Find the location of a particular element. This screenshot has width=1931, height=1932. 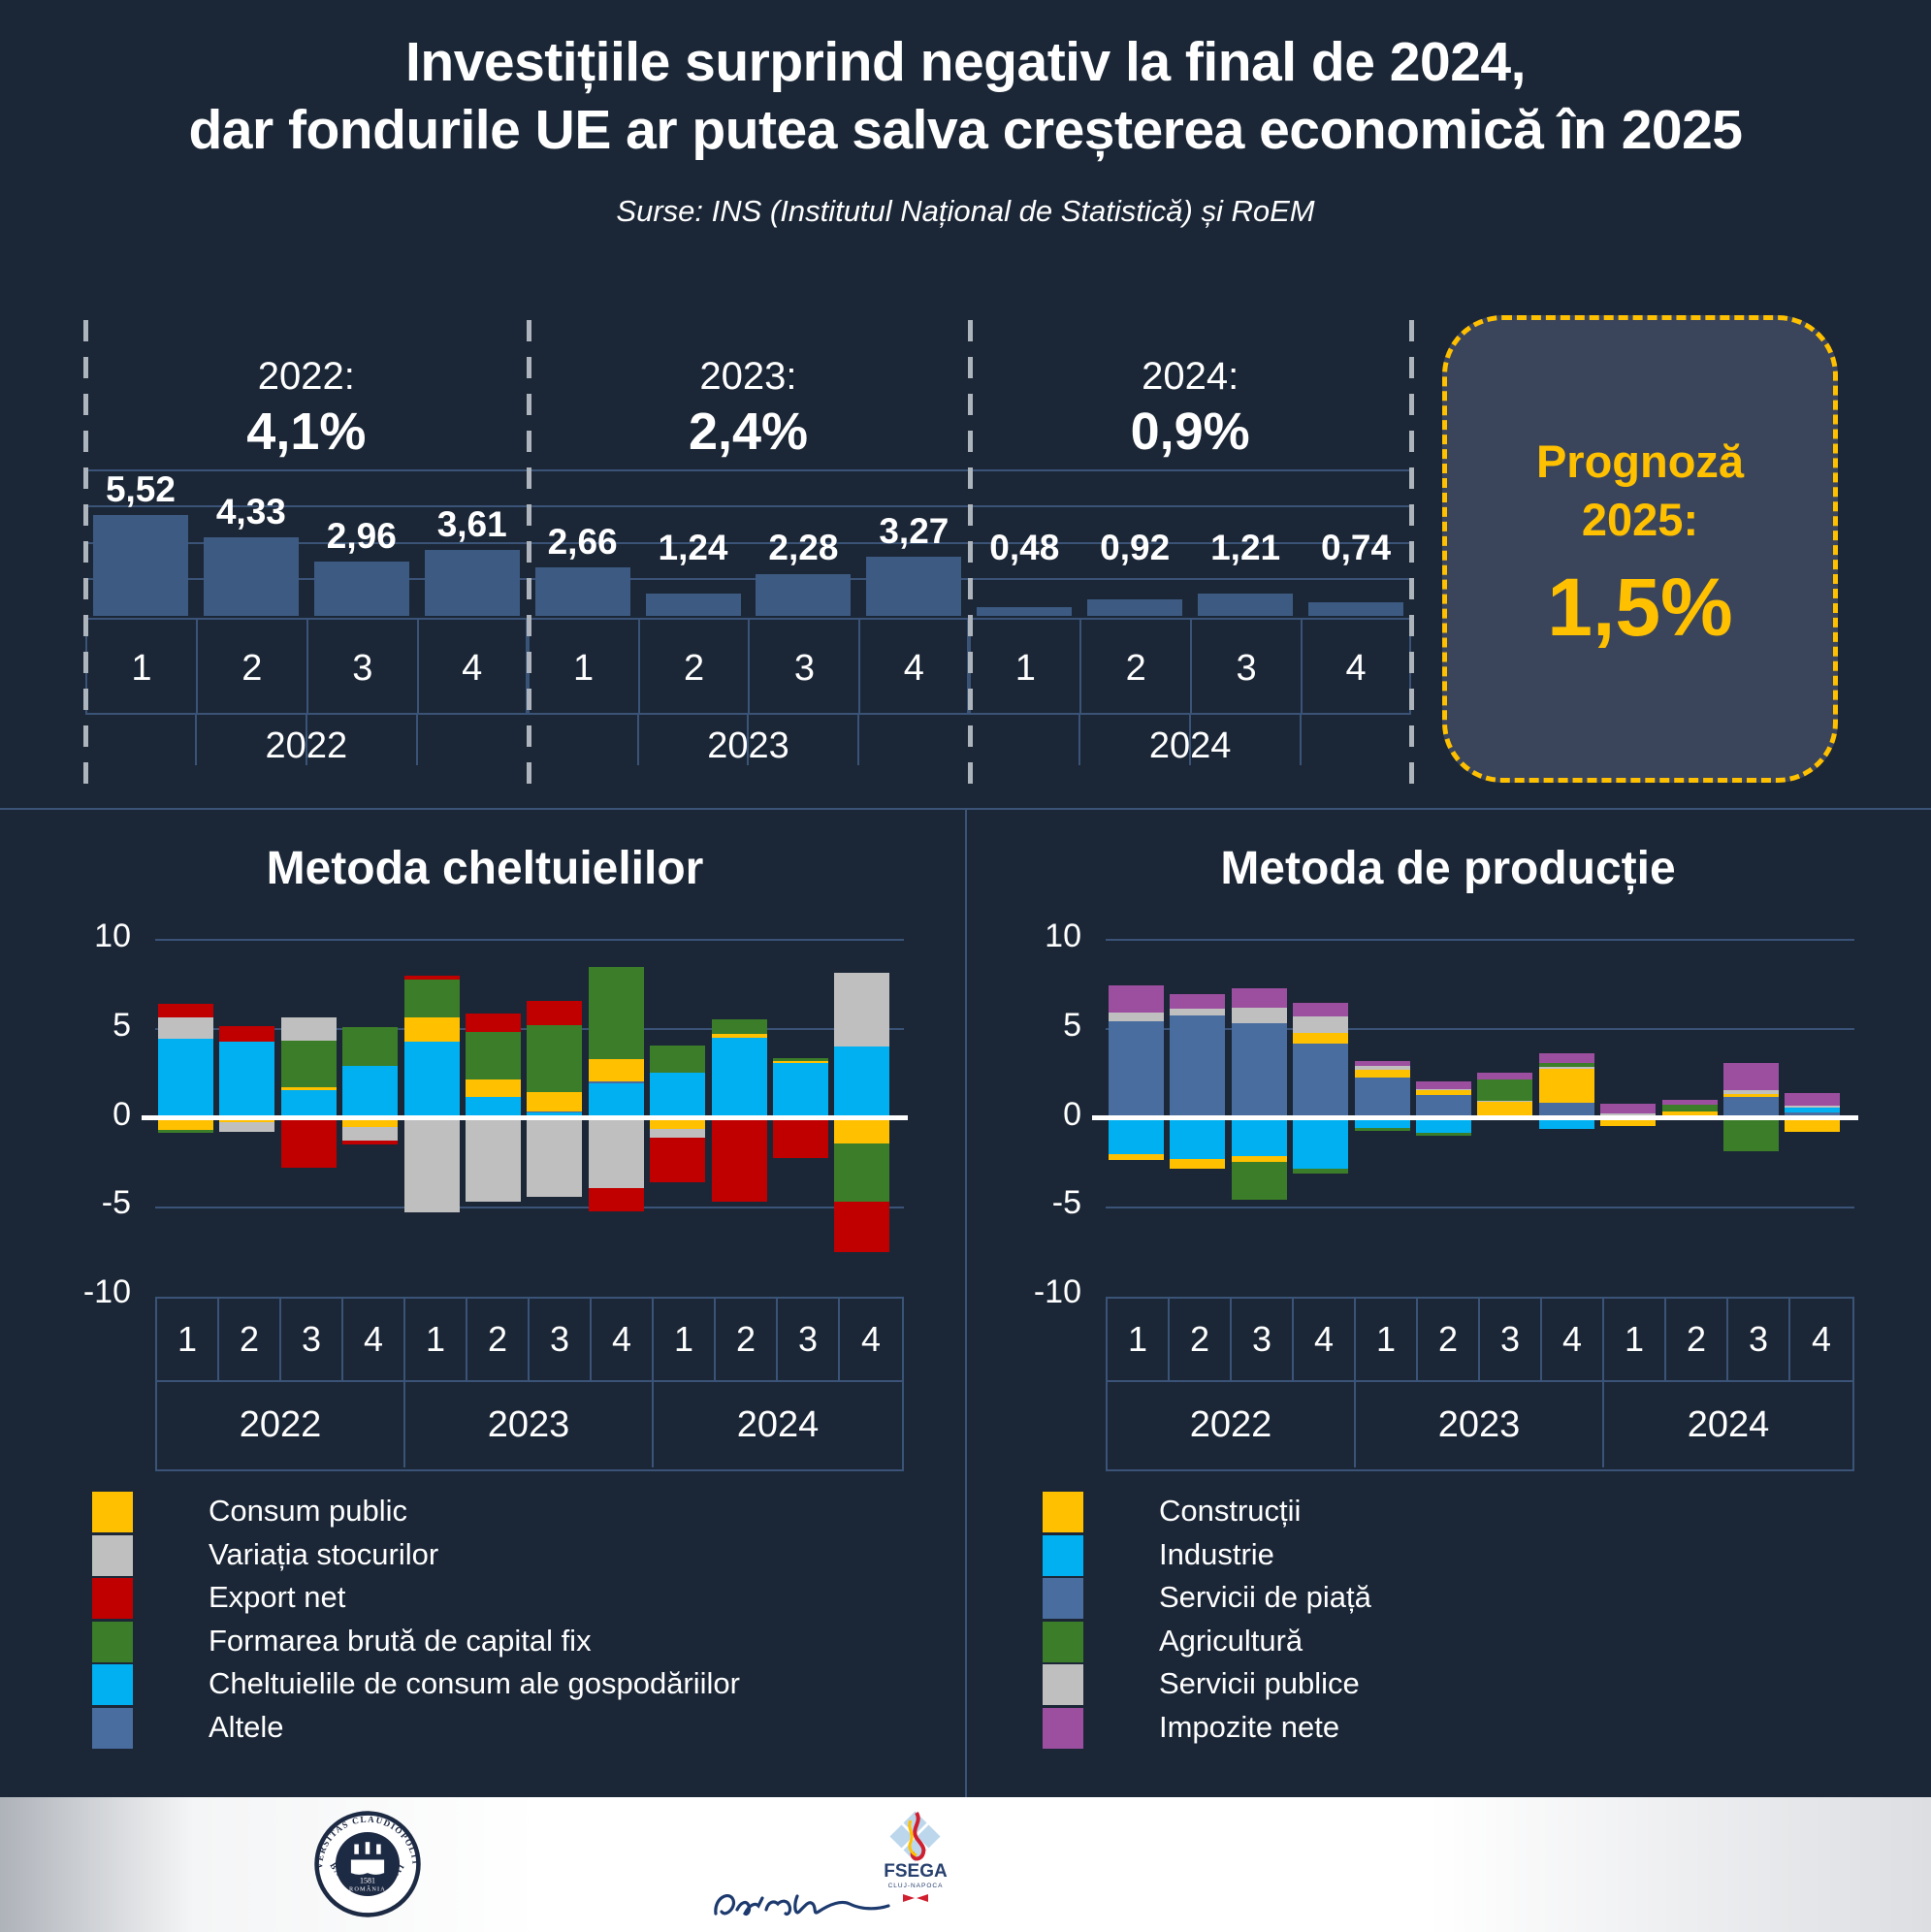

gdp-bar-value: 4,33 is located at coordinates (250, 511).